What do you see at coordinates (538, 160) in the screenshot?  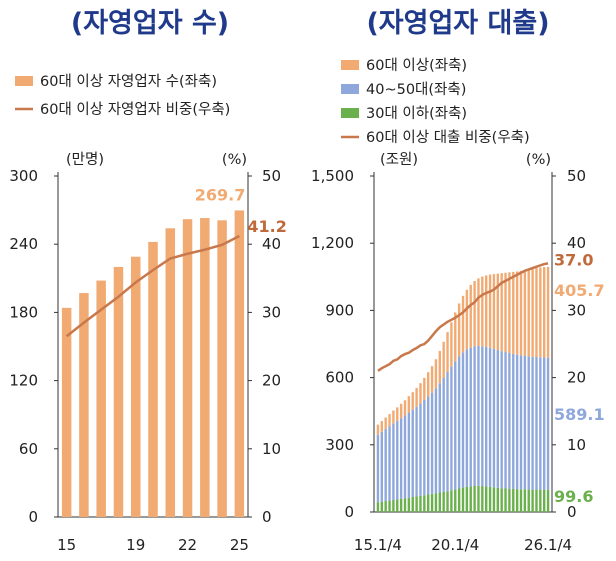 I see `chart2-right-unit: (%)` at bounding box center [538, 160].